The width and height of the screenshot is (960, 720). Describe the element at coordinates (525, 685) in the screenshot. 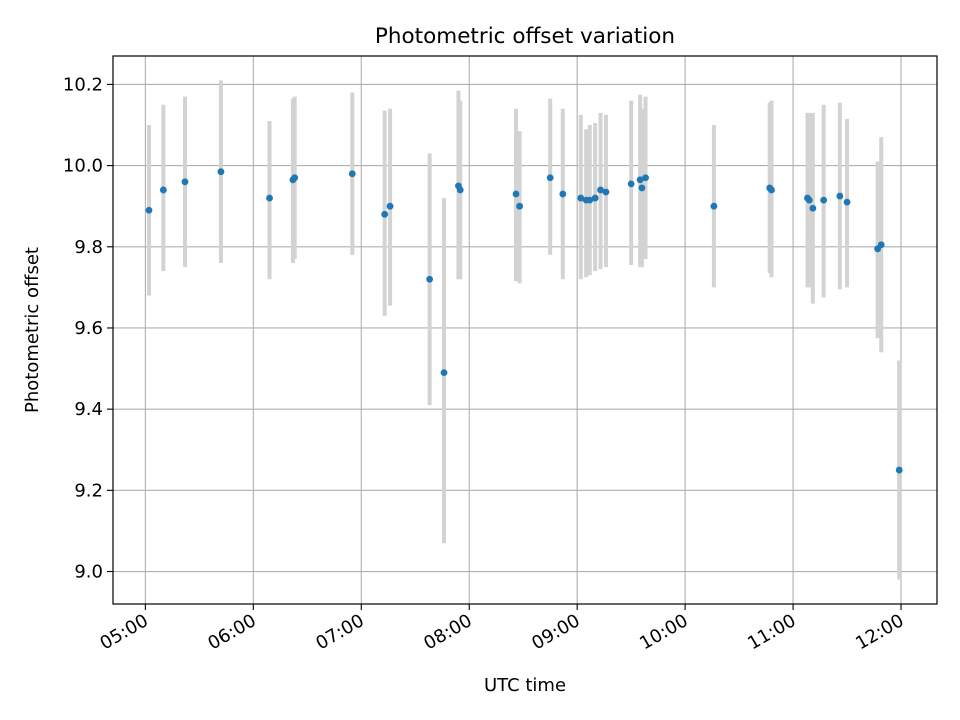

I see `x-axis-label: UTC time` at that location.